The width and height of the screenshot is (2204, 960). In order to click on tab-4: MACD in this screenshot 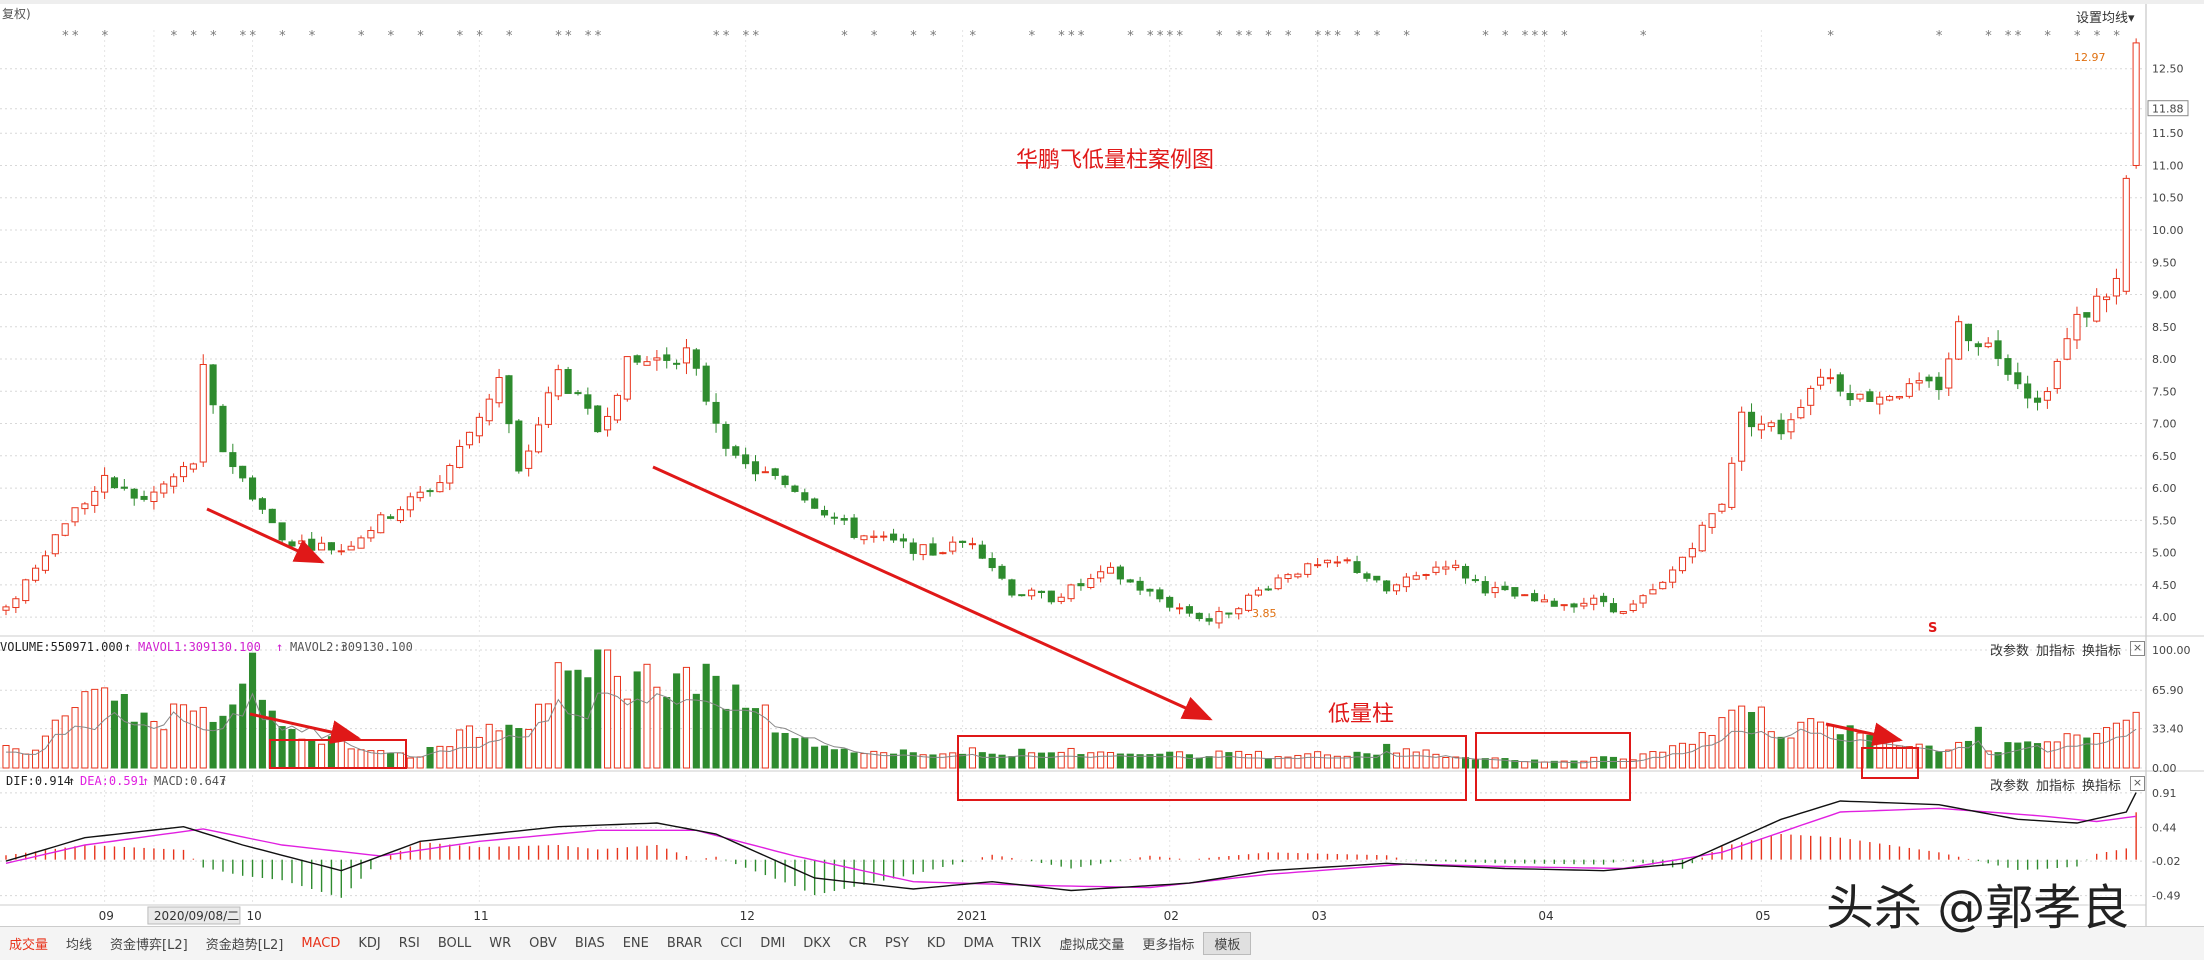, I will do `click(321, 943)`.